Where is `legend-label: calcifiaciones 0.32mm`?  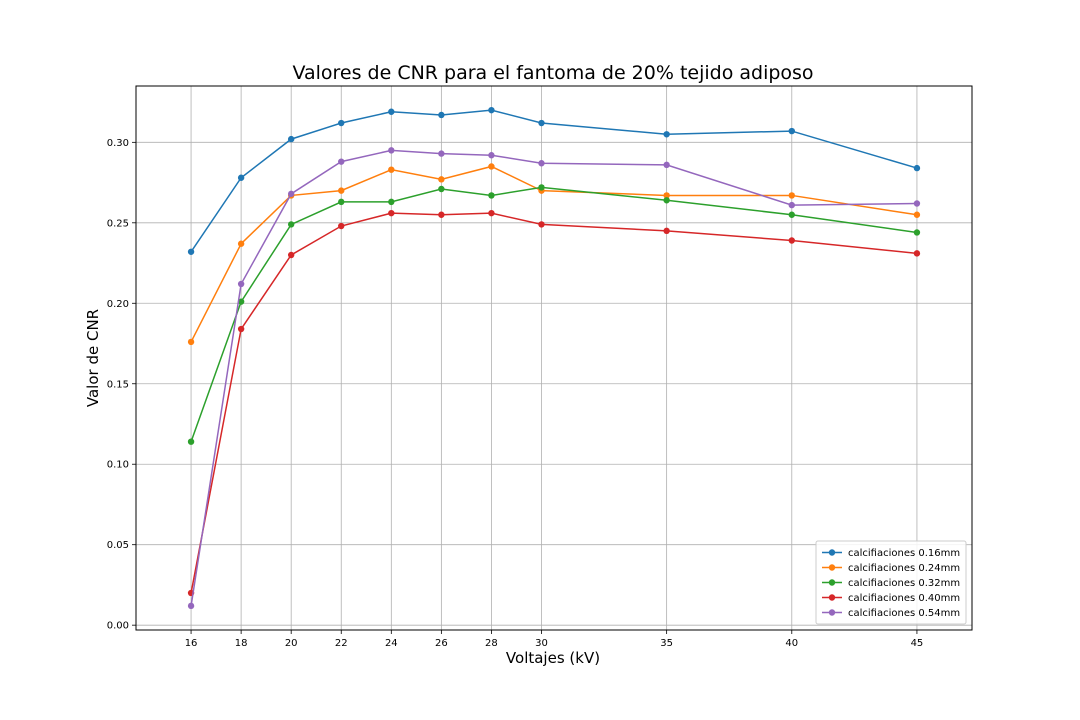 legend-label: calcifiaciones 0.32mm is located at coordinates (904, 583).